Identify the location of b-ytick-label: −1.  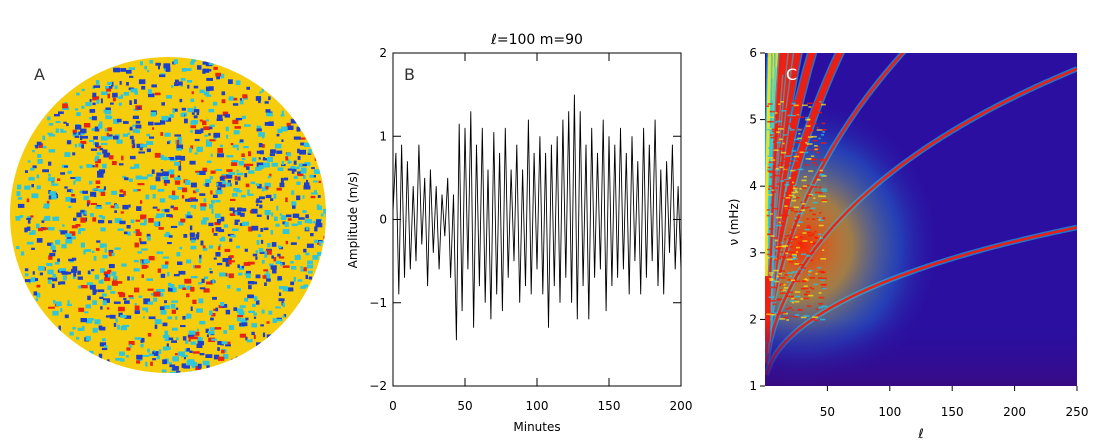
(378, 303).